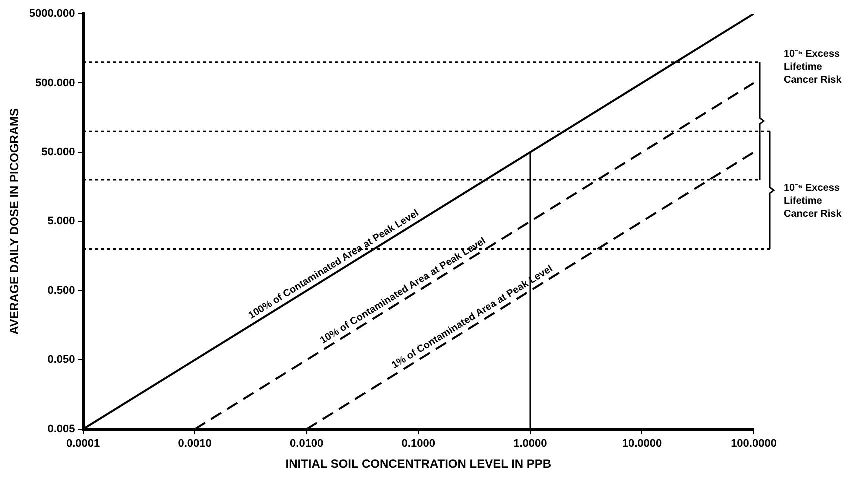  What do you see at coordinates (531, 444) in the screenshot?
I see `x-tick-label: 1.0000` at bounding box center [531, 444].